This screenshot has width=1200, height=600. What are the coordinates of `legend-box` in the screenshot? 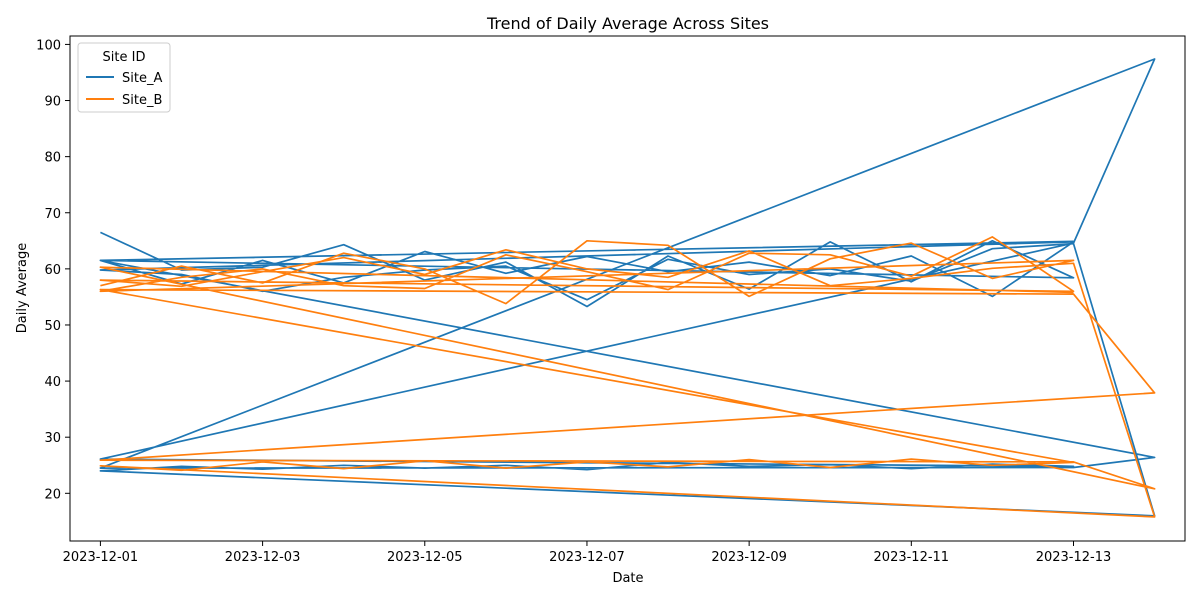 It's located at (124, 77).